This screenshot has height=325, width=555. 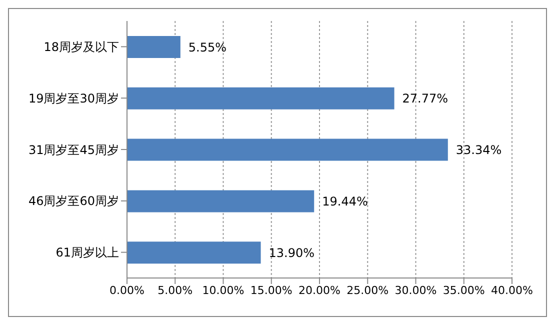 I want to click on x-tick-label: 5.00%, so click(x=175, y=290).